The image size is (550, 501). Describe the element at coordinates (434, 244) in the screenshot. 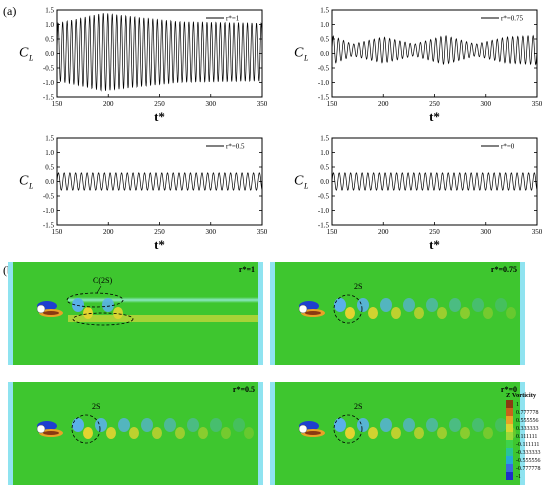

I see `x-axis-label: t*` at that location.